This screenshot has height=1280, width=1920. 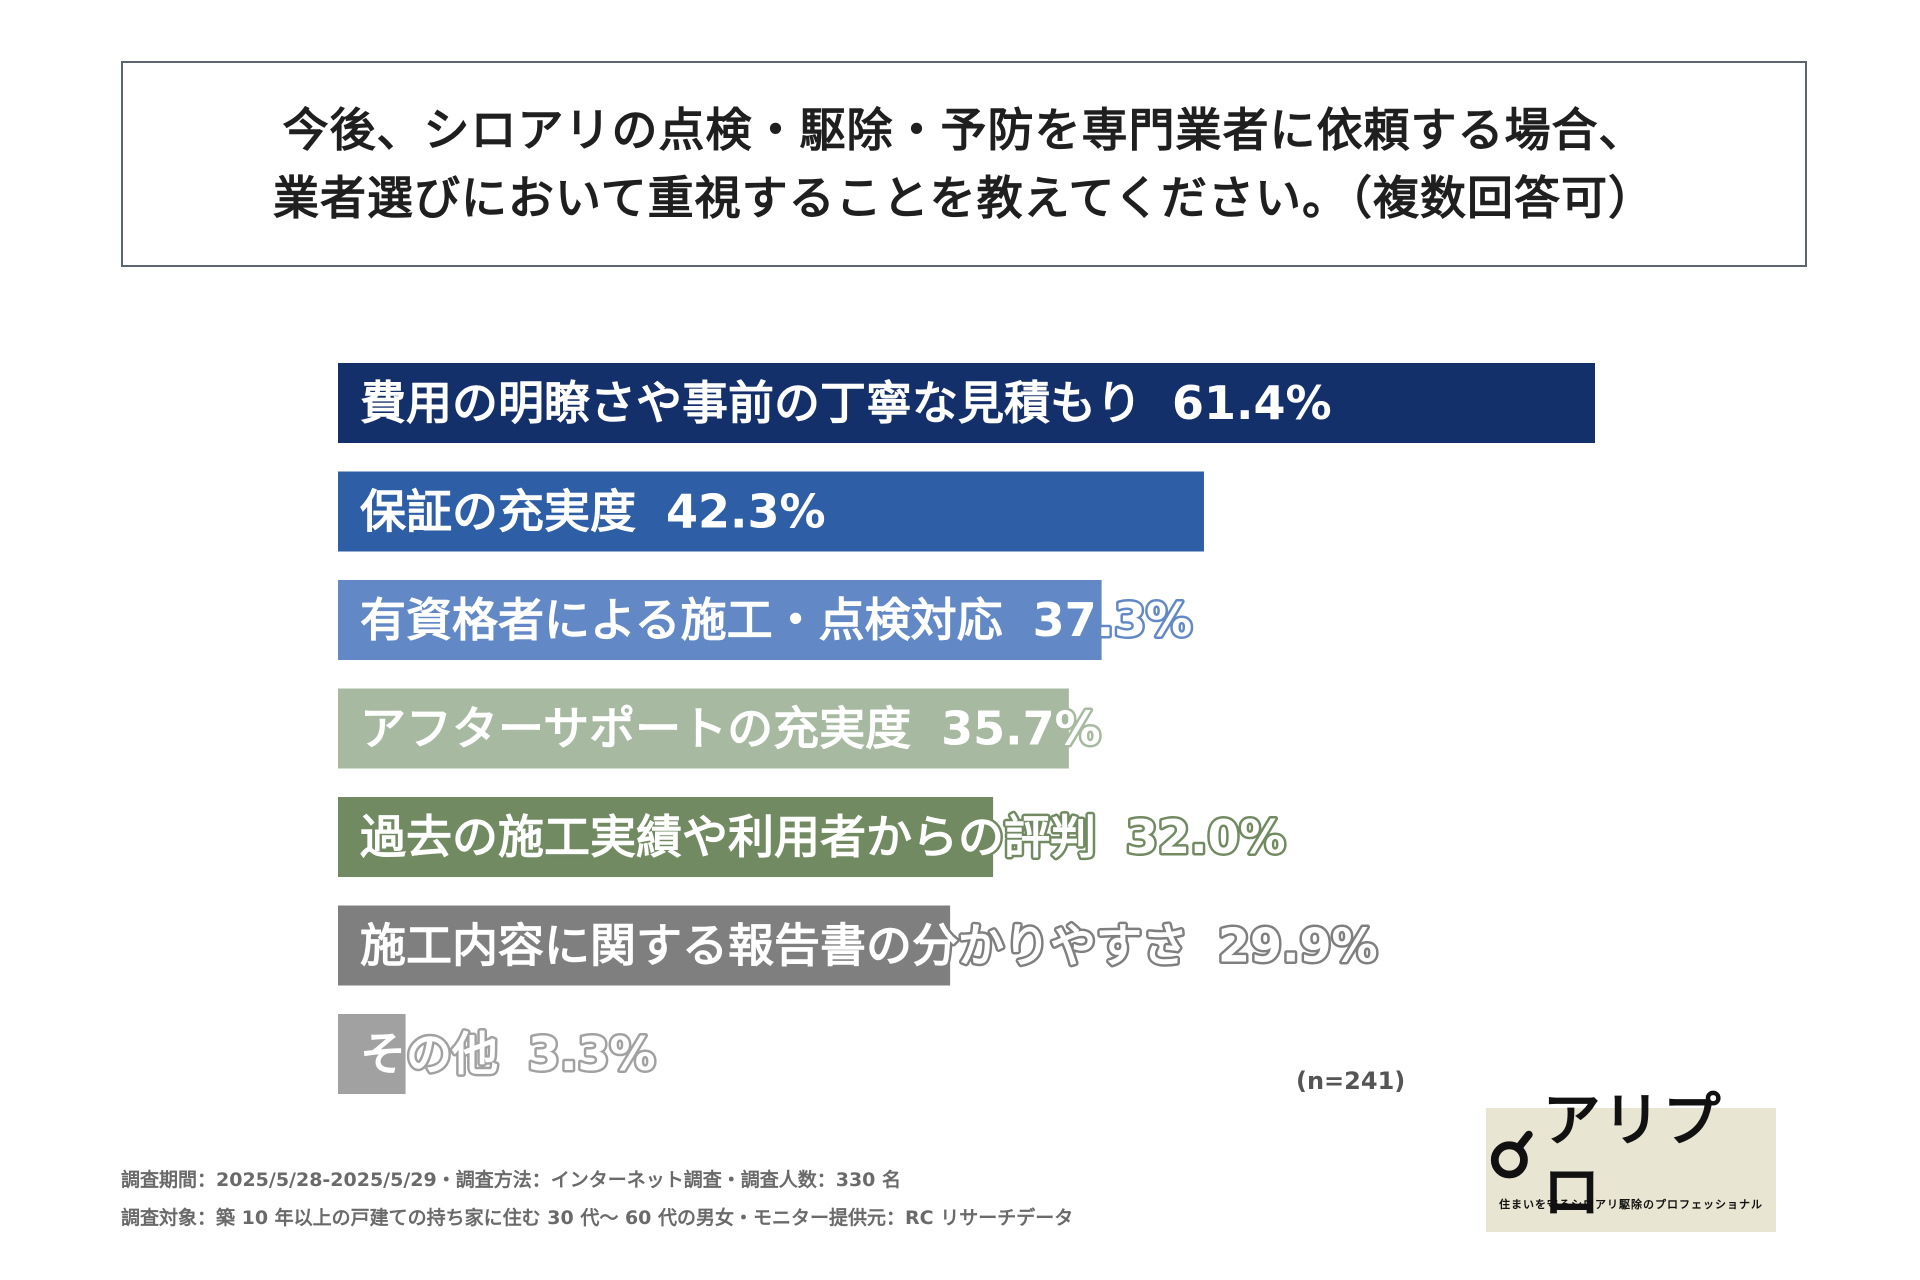 I want to click on sample-size-label: (n=241), so click(x=1351, y=1081).